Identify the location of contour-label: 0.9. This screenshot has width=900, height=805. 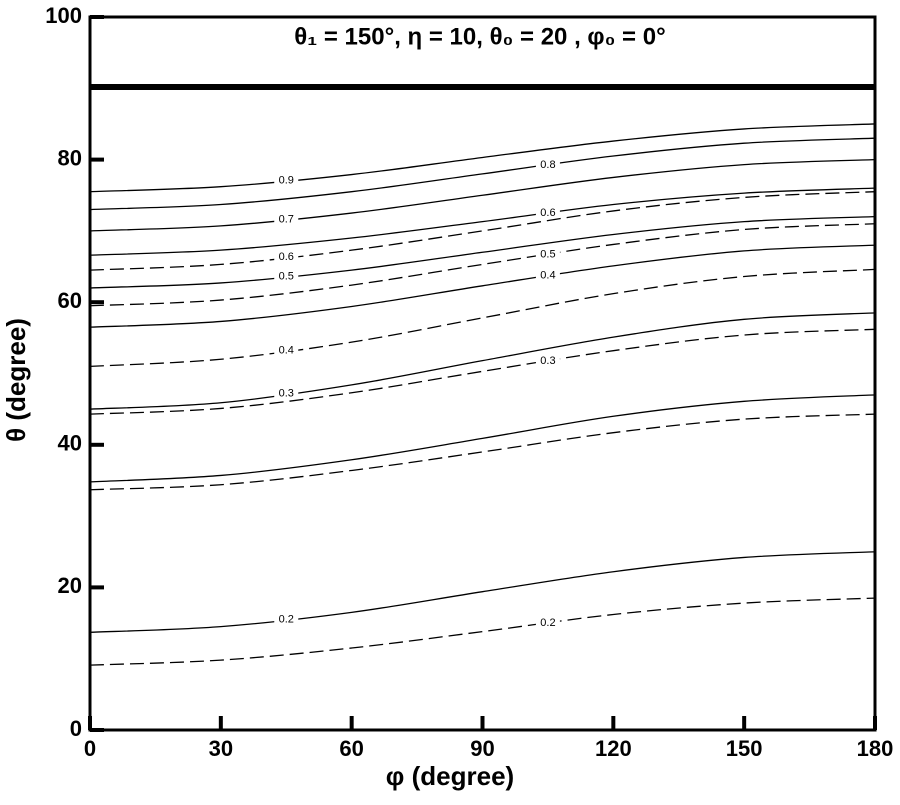
(286, 181).